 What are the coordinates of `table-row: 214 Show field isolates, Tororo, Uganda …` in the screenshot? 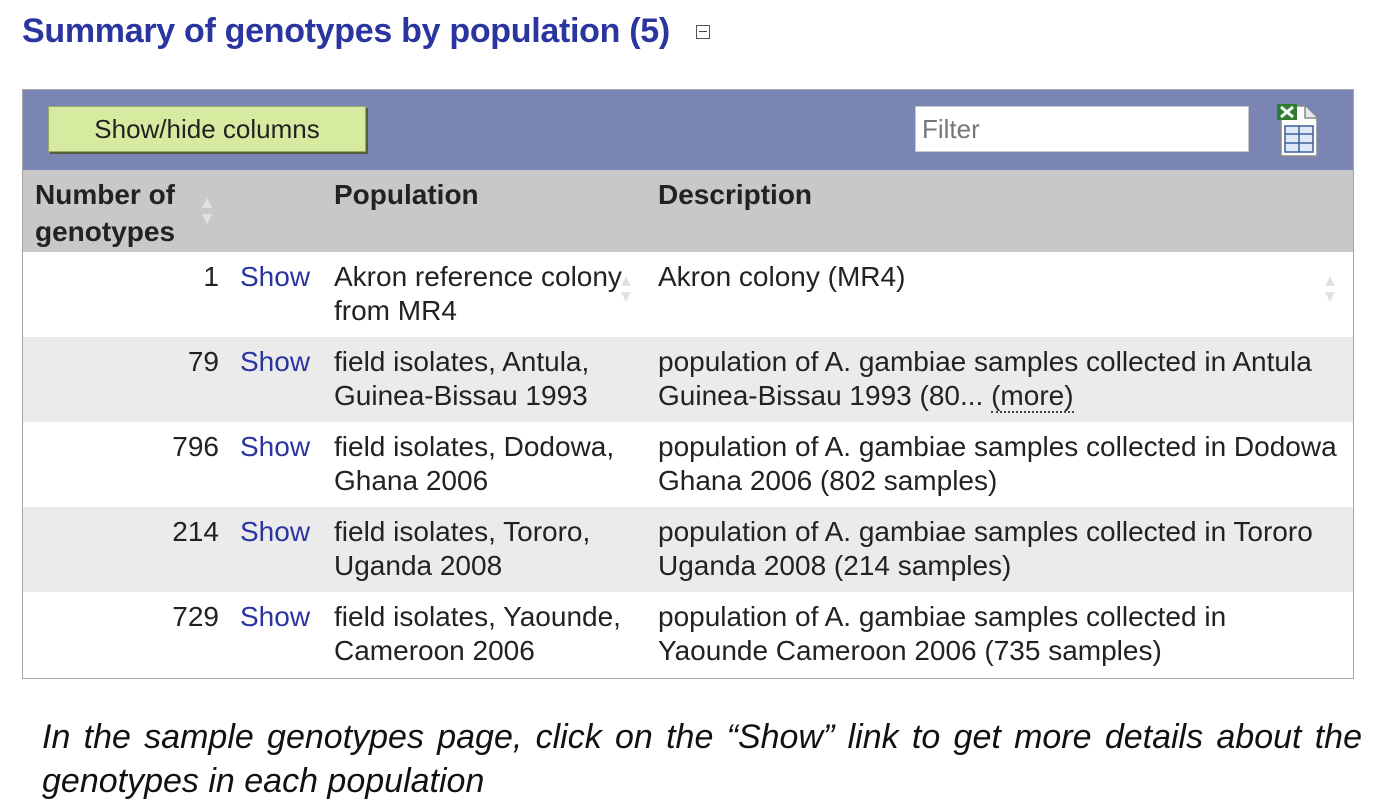 It's located at (688, 549).